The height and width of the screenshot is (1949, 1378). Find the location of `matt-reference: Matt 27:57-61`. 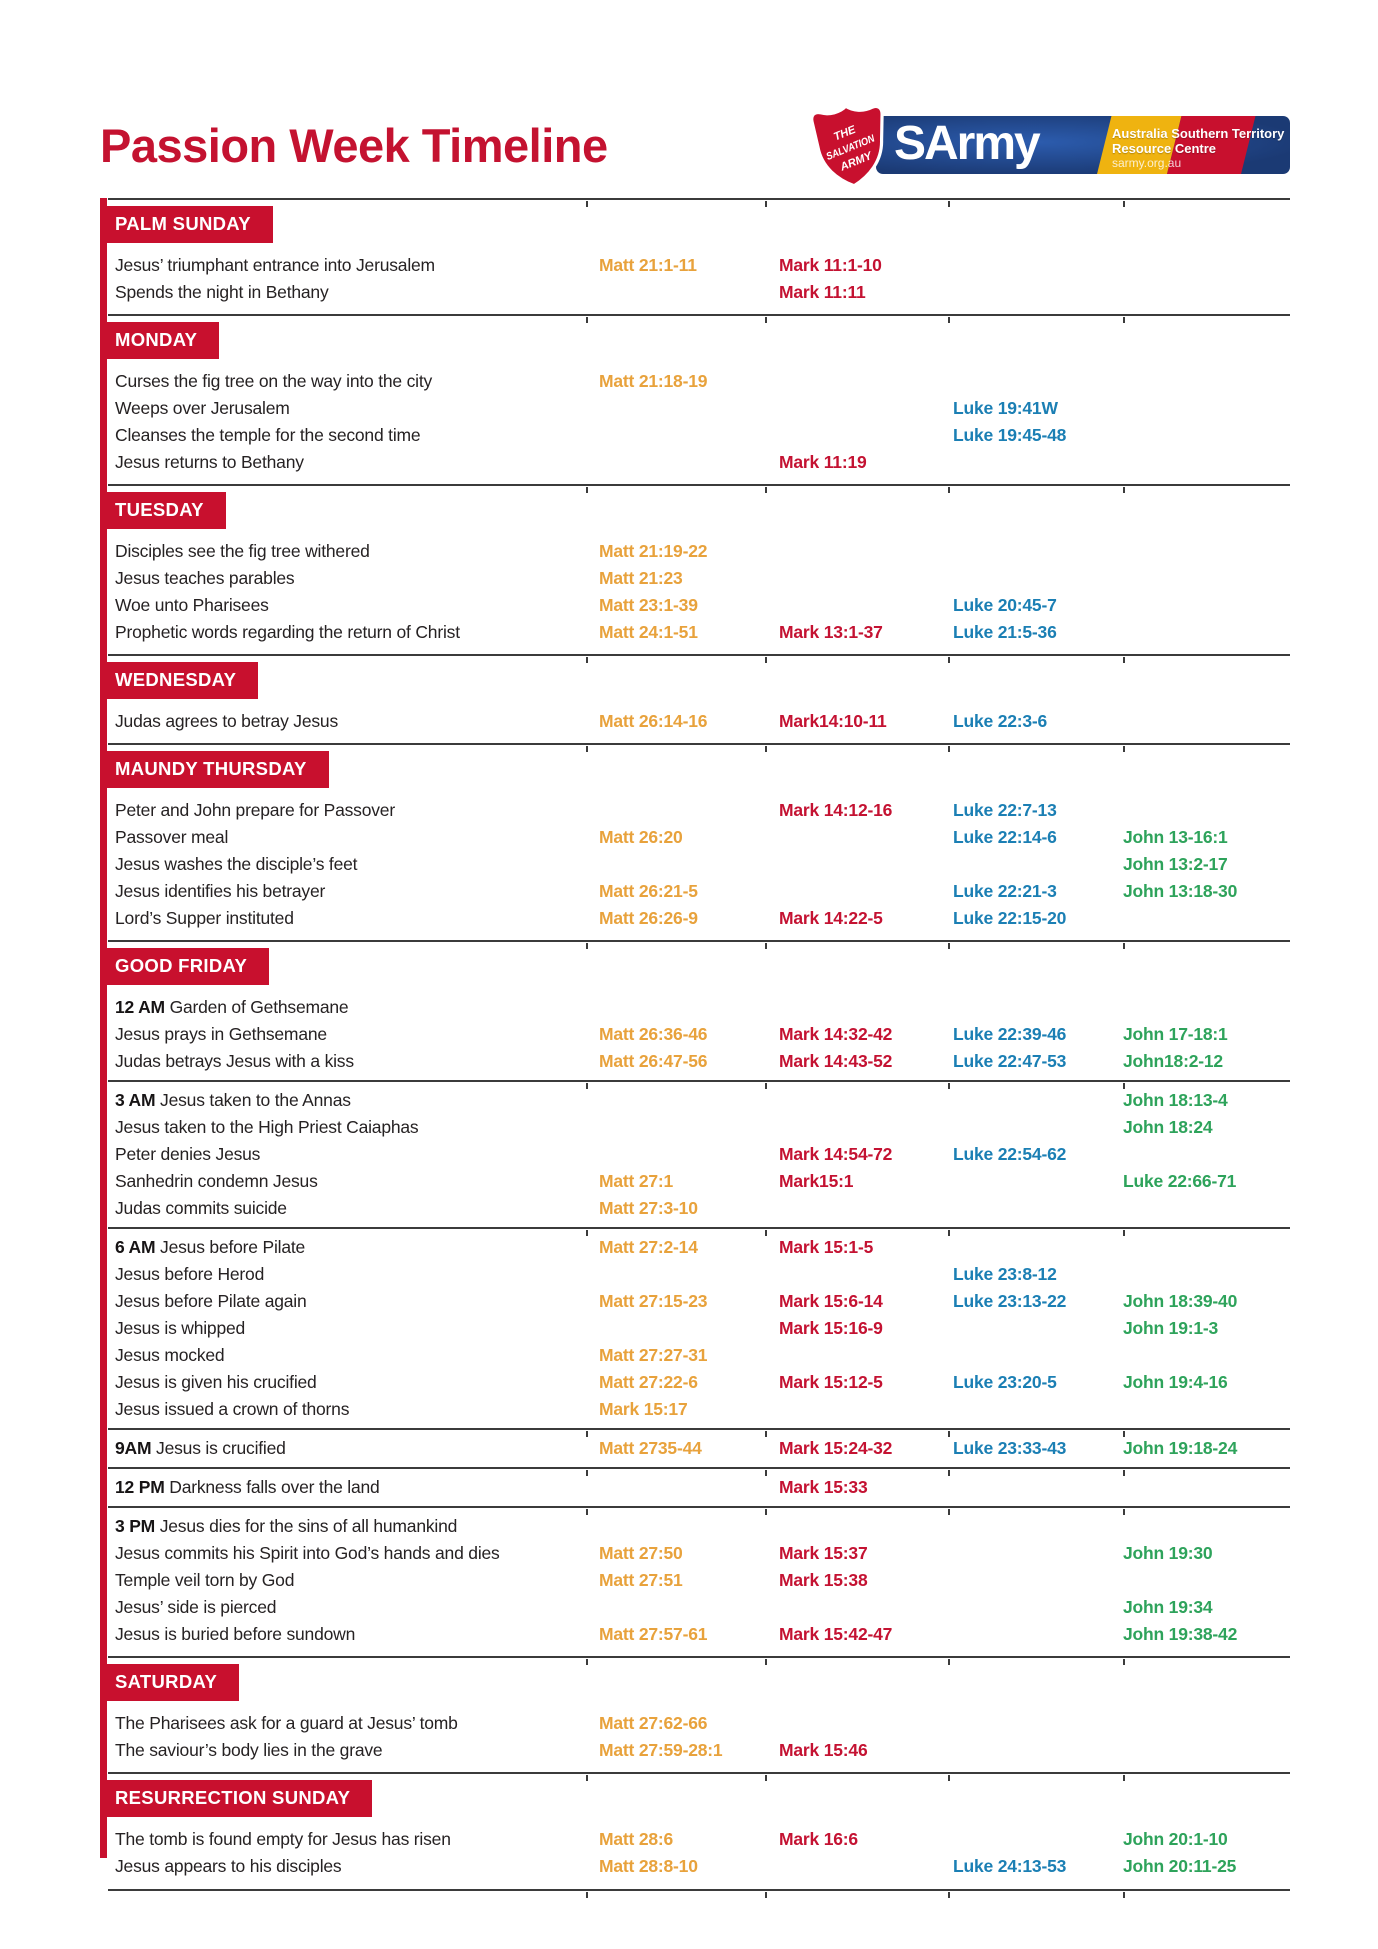

matt-reference: Matt 27:57-61 is located at coordinates (653, 1634).